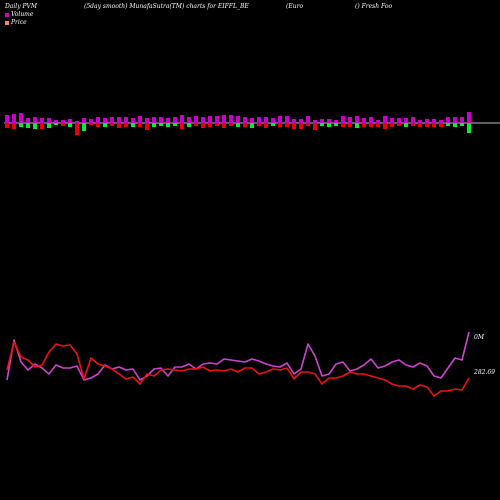 The image size is (500, 500). I want to click on volume-end-label: 0M, so click(479, 337).